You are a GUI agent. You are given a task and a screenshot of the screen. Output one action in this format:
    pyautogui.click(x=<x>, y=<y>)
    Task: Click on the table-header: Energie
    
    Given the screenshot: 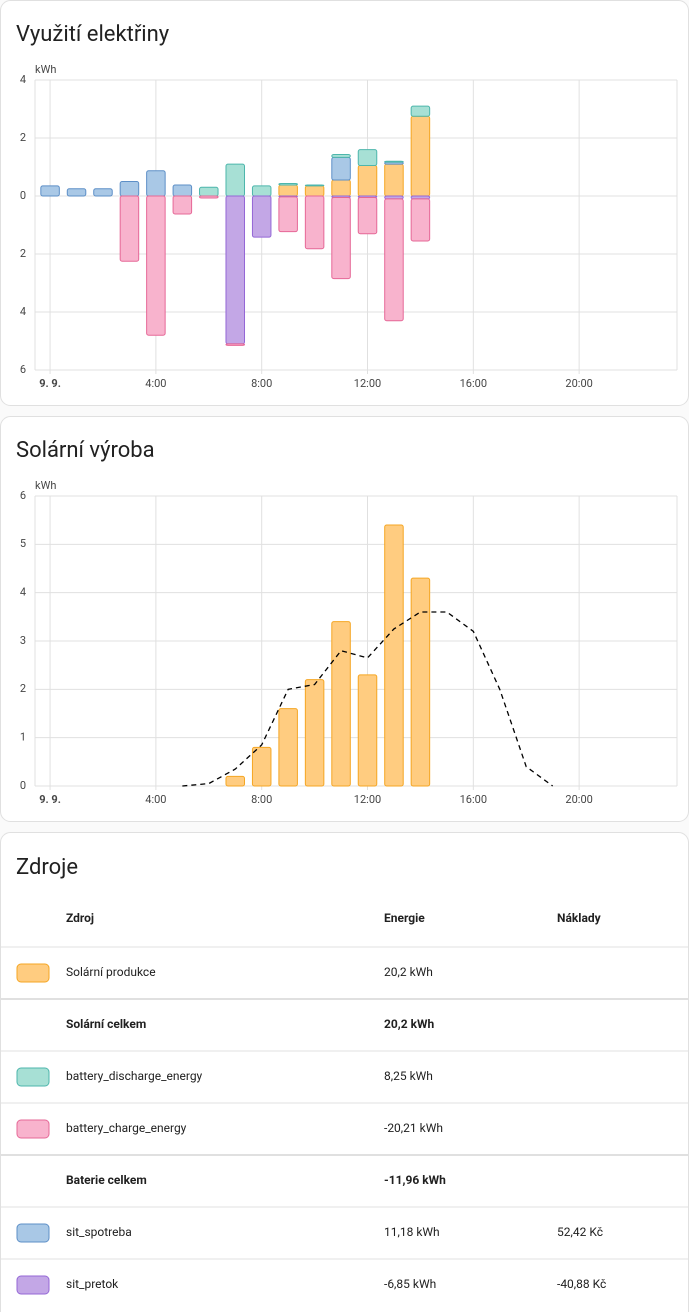 What is the action you would take?
    pyautogui.click(x=404, y=918)
    